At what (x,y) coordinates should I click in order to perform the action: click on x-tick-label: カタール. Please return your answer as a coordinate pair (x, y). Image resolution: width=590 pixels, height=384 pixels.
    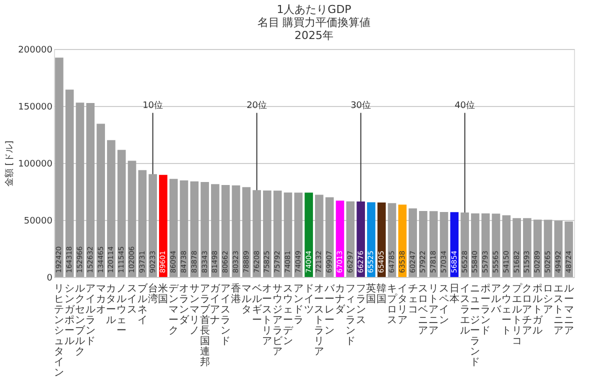
    Looking at the image, I should click on (111, 305).